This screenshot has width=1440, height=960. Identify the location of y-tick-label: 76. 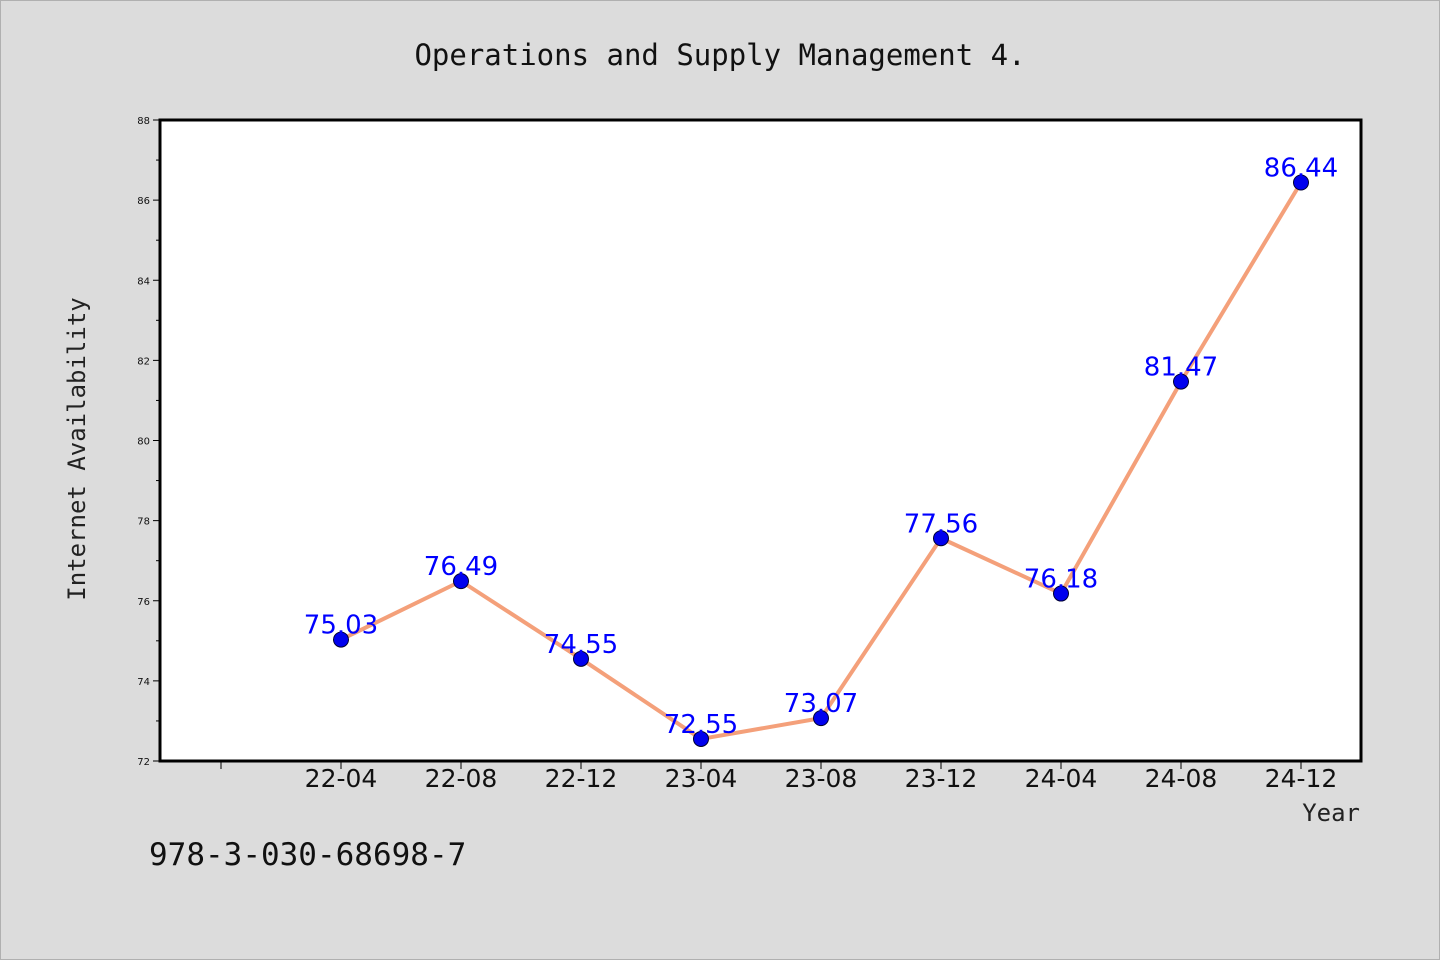
(143, 602).